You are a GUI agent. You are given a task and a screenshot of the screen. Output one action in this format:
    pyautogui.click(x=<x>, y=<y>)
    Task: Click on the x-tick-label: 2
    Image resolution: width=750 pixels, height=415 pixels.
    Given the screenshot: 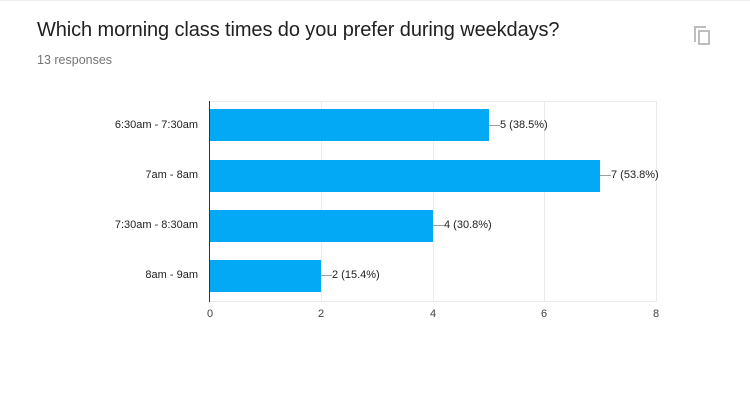 What is the action you would take?
    pyautogui.click(x=321, y=314)
    